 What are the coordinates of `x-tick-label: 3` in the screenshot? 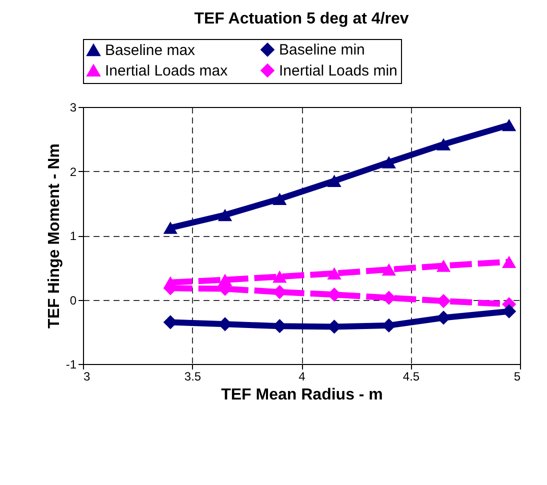 It's located at (87, 377).